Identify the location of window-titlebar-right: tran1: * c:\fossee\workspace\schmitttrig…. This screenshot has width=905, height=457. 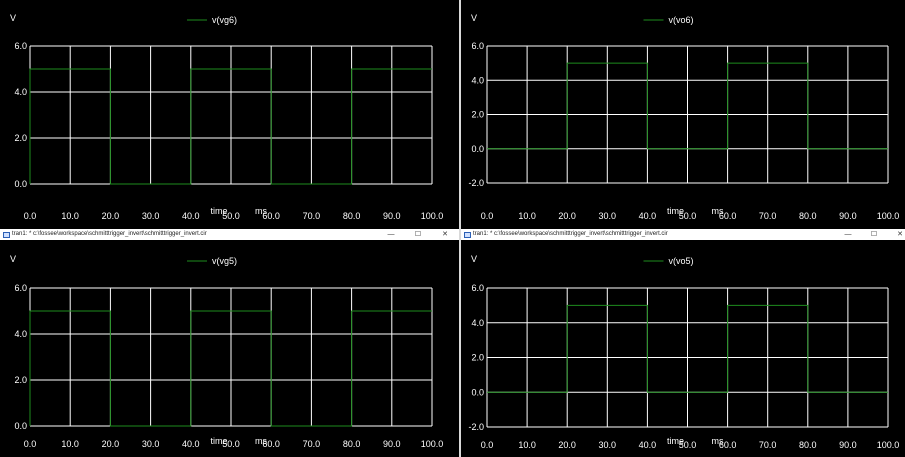
(683, 234).